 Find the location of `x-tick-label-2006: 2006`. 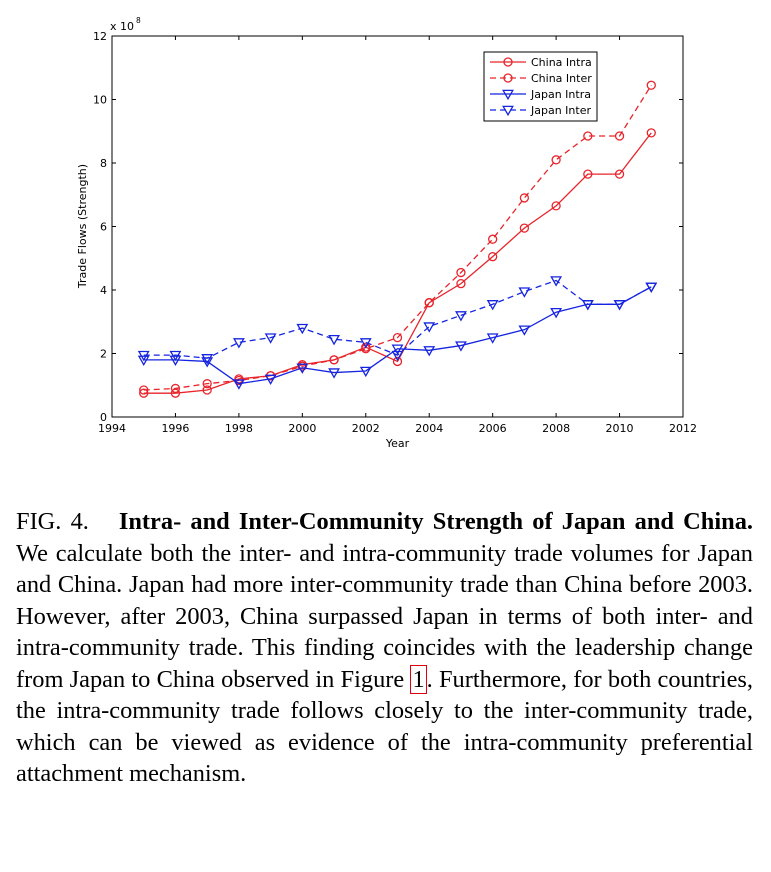

x-tick-label-2006: 2006 is located at coordinates (493, 428).